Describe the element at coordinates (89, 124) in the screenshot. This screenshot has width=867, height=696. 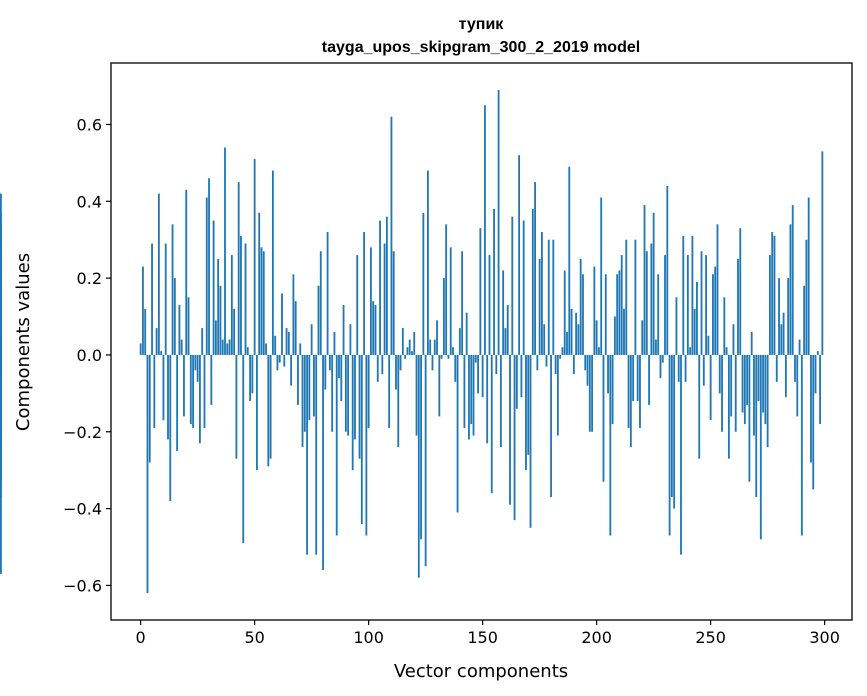
I see `y-tick-label: 0.6` at that location.